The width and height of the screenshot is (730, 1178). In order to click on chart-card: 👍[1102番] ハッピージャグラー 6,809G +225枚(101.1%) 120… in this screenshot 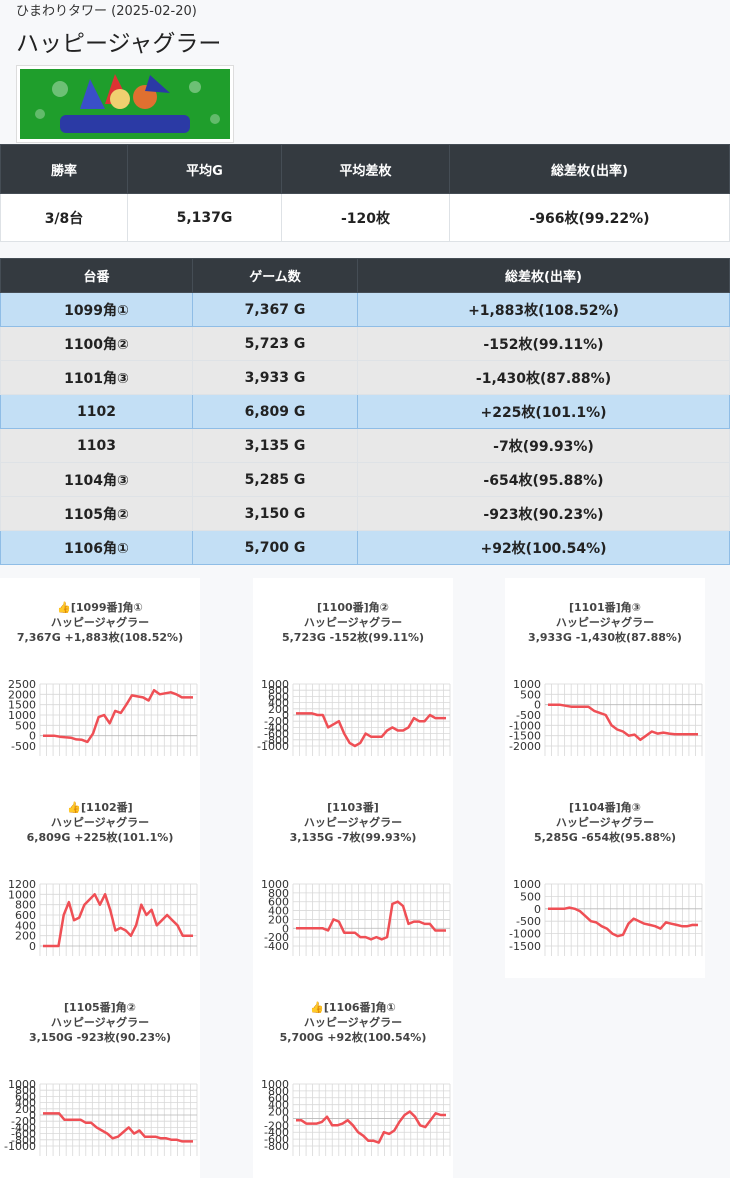, I will do `click(100, 878)`.